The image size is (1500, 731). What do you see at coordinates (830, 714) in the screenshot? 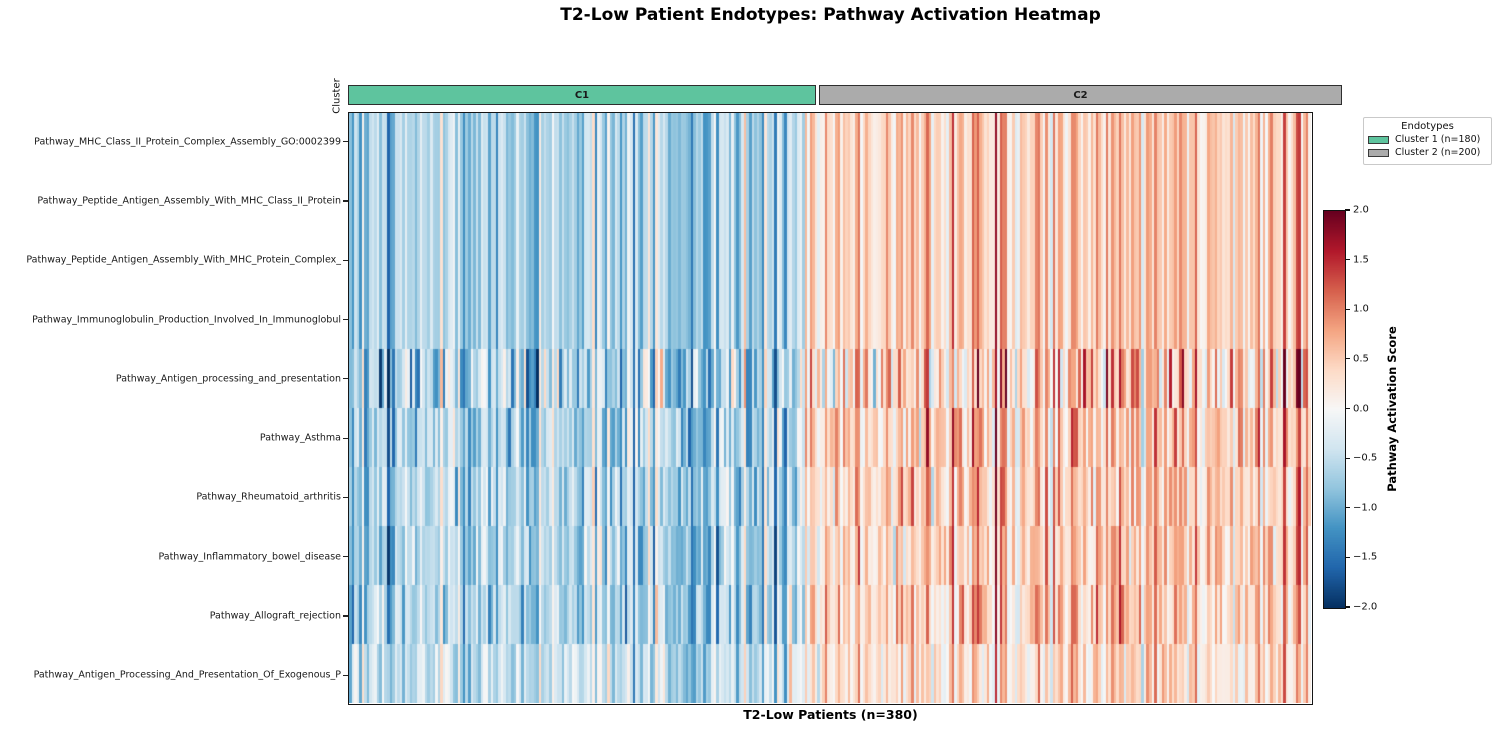
I see `x-axis-label: T2-Low Patients (n=380)` at bounding box center [830, 714].